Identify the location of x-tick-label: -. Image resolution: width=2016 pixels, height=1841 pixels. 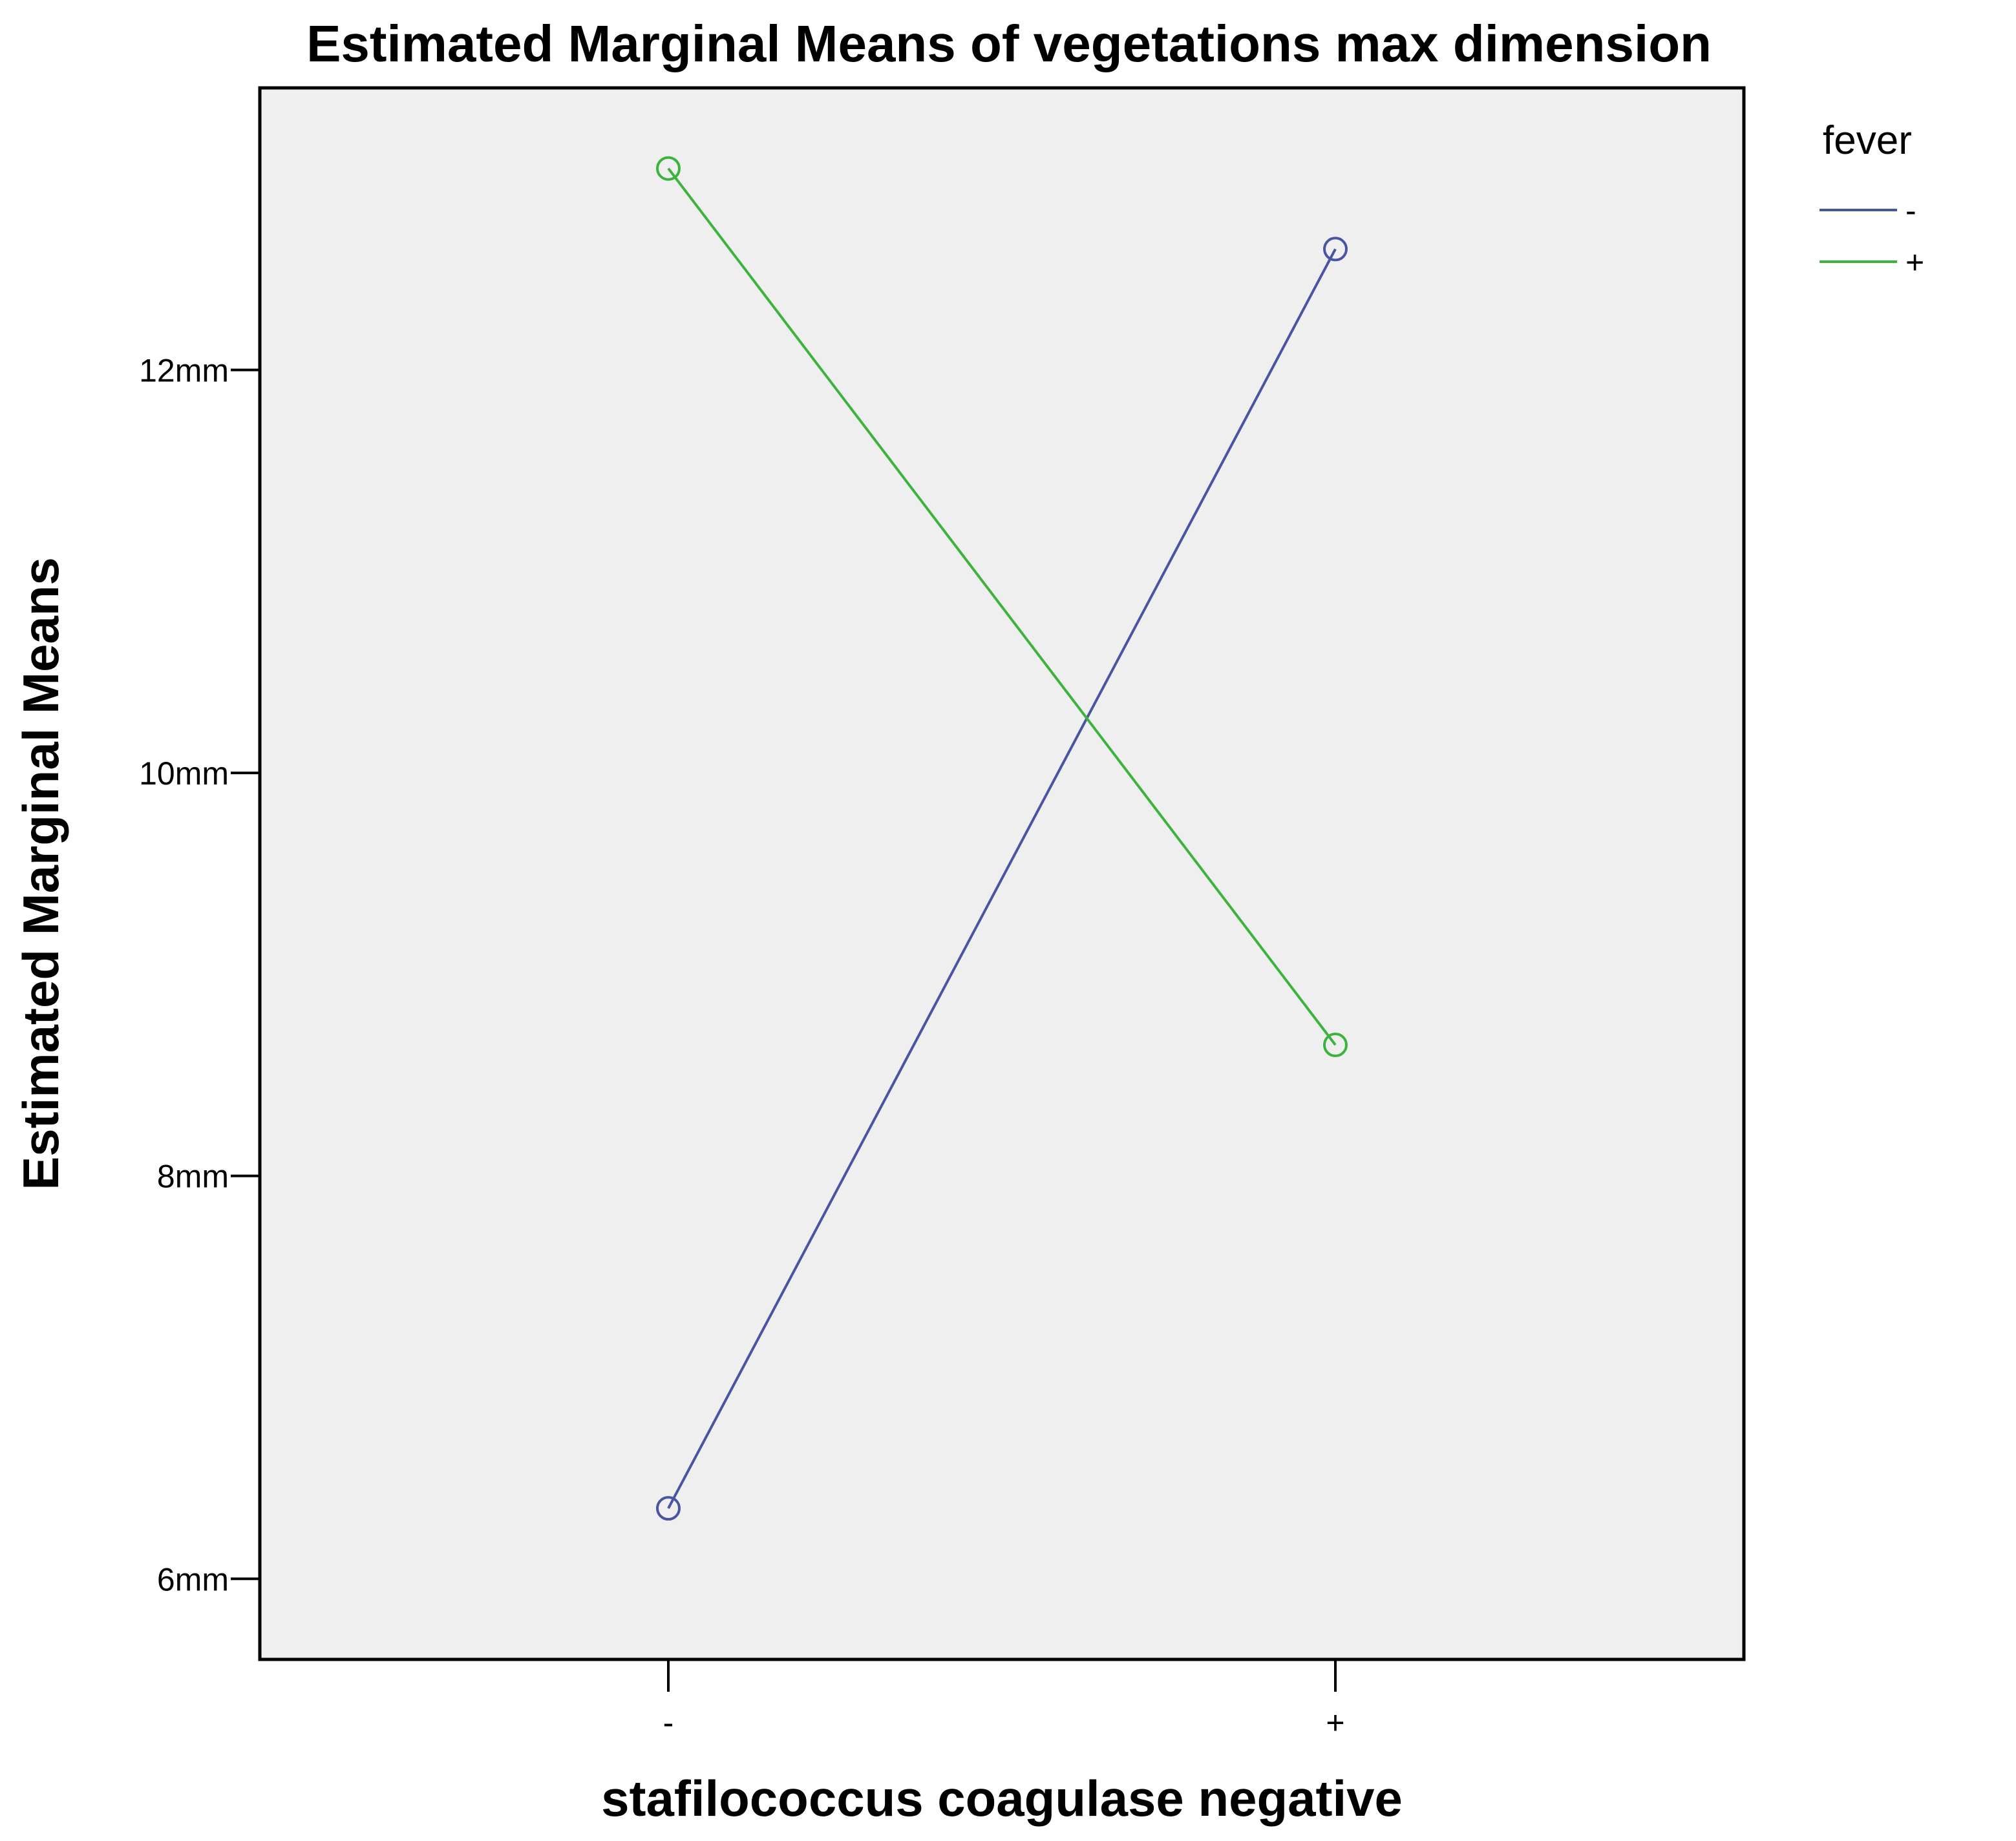
(668, 1723).